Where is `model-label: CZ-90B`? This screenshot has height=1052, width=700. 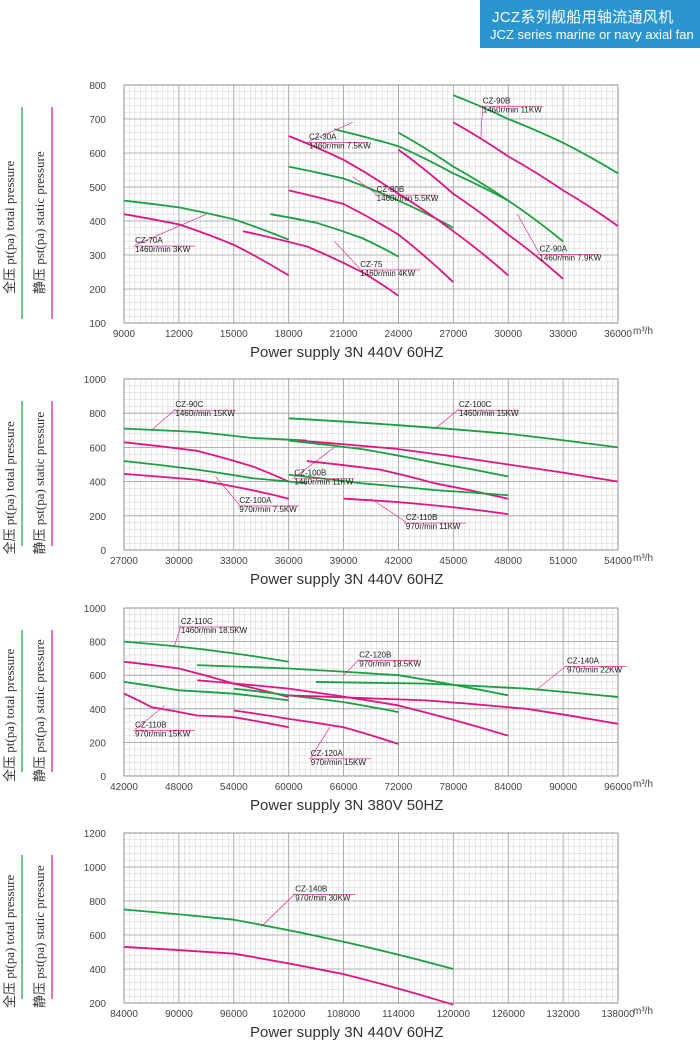
model-label: CZ-90B is located at coordinates (497, 101).